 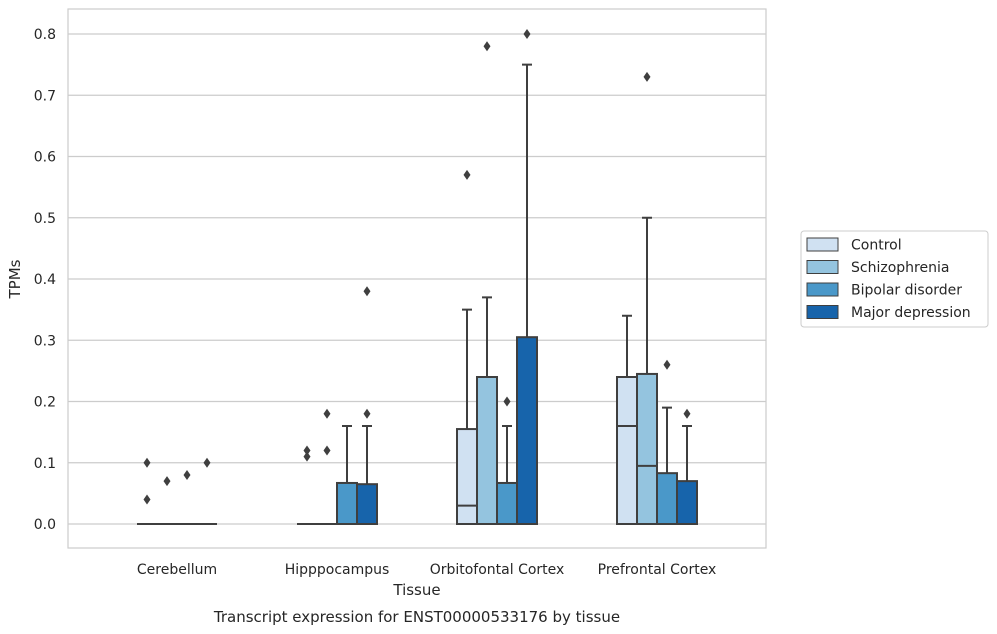 I want to click on y-tick-label: 0.0, so click(x=45, y=525).